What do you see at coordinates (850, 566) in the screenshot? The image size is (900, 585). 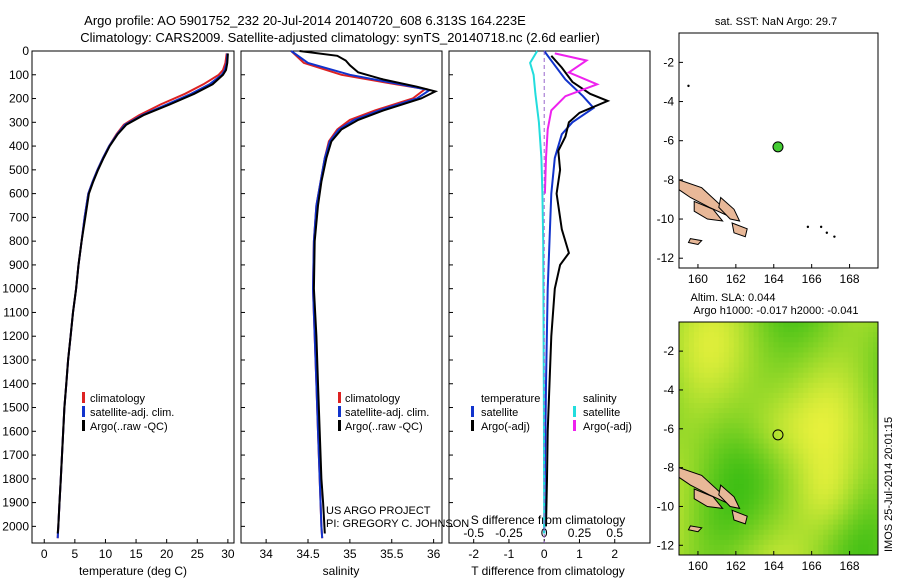 I see `x-tick-label: 168` at bounding box center [850, 566].